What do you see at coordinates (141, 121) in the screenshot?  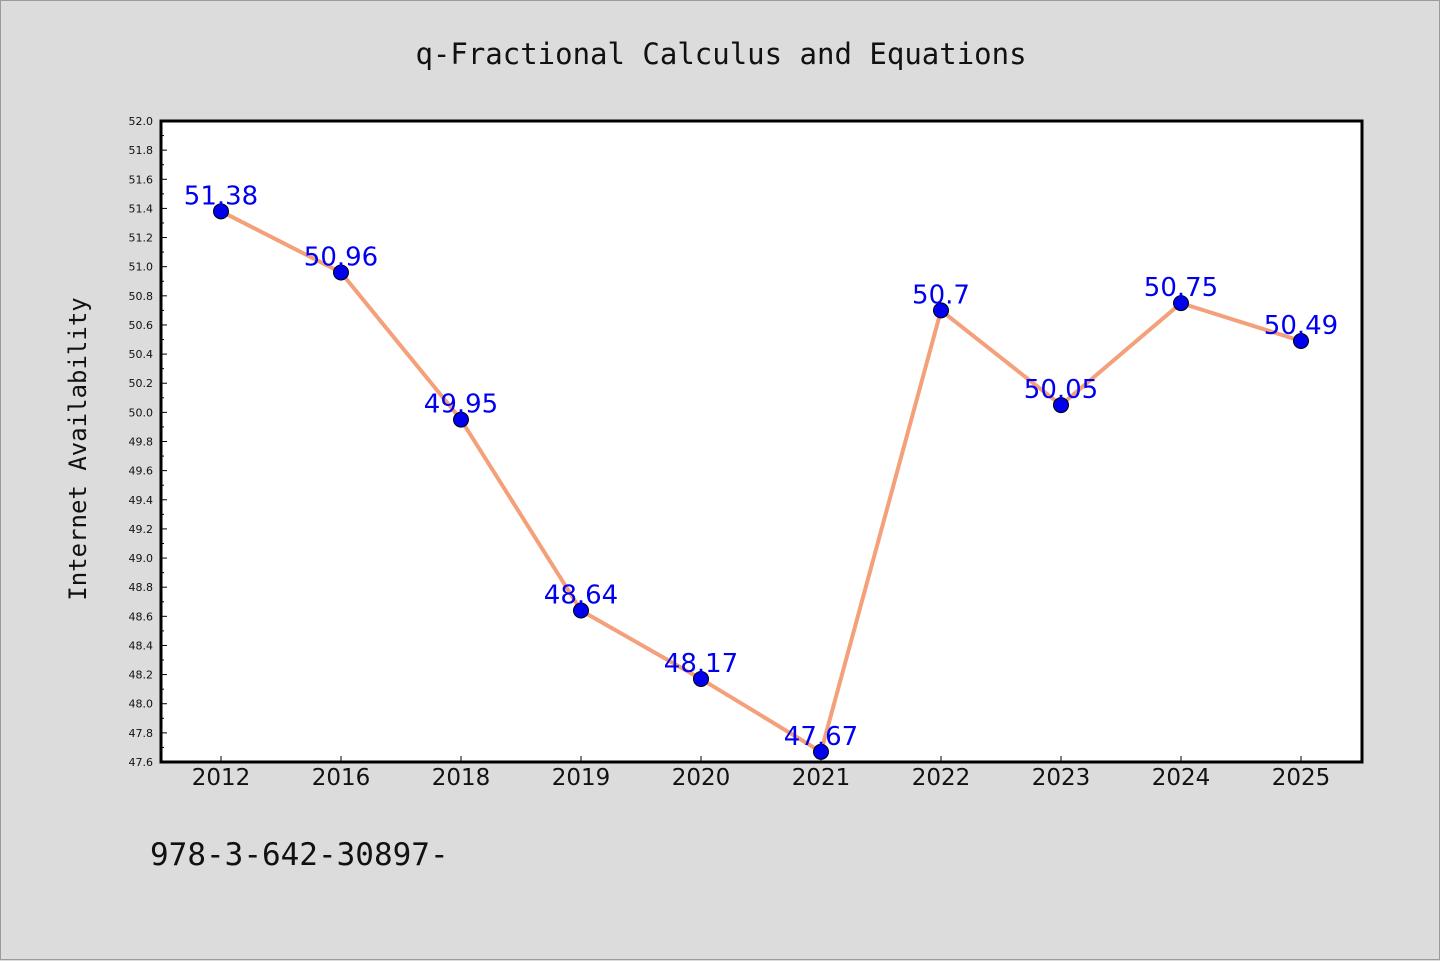 I see `y-tick-label: 52.0` at bounding box center [141, 121].